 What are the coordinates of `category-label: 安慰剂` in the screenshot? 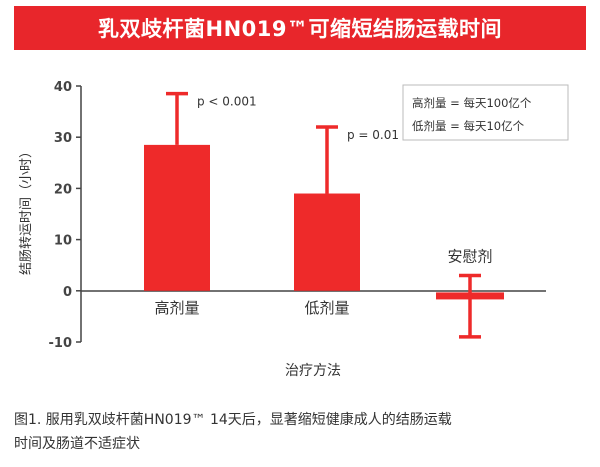 It's located at (469, 256).